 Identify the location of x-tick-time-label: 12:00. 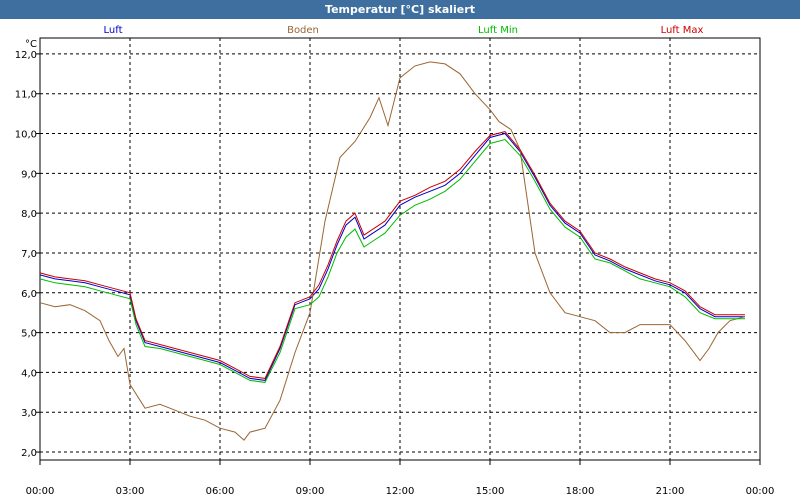
(400, 491).